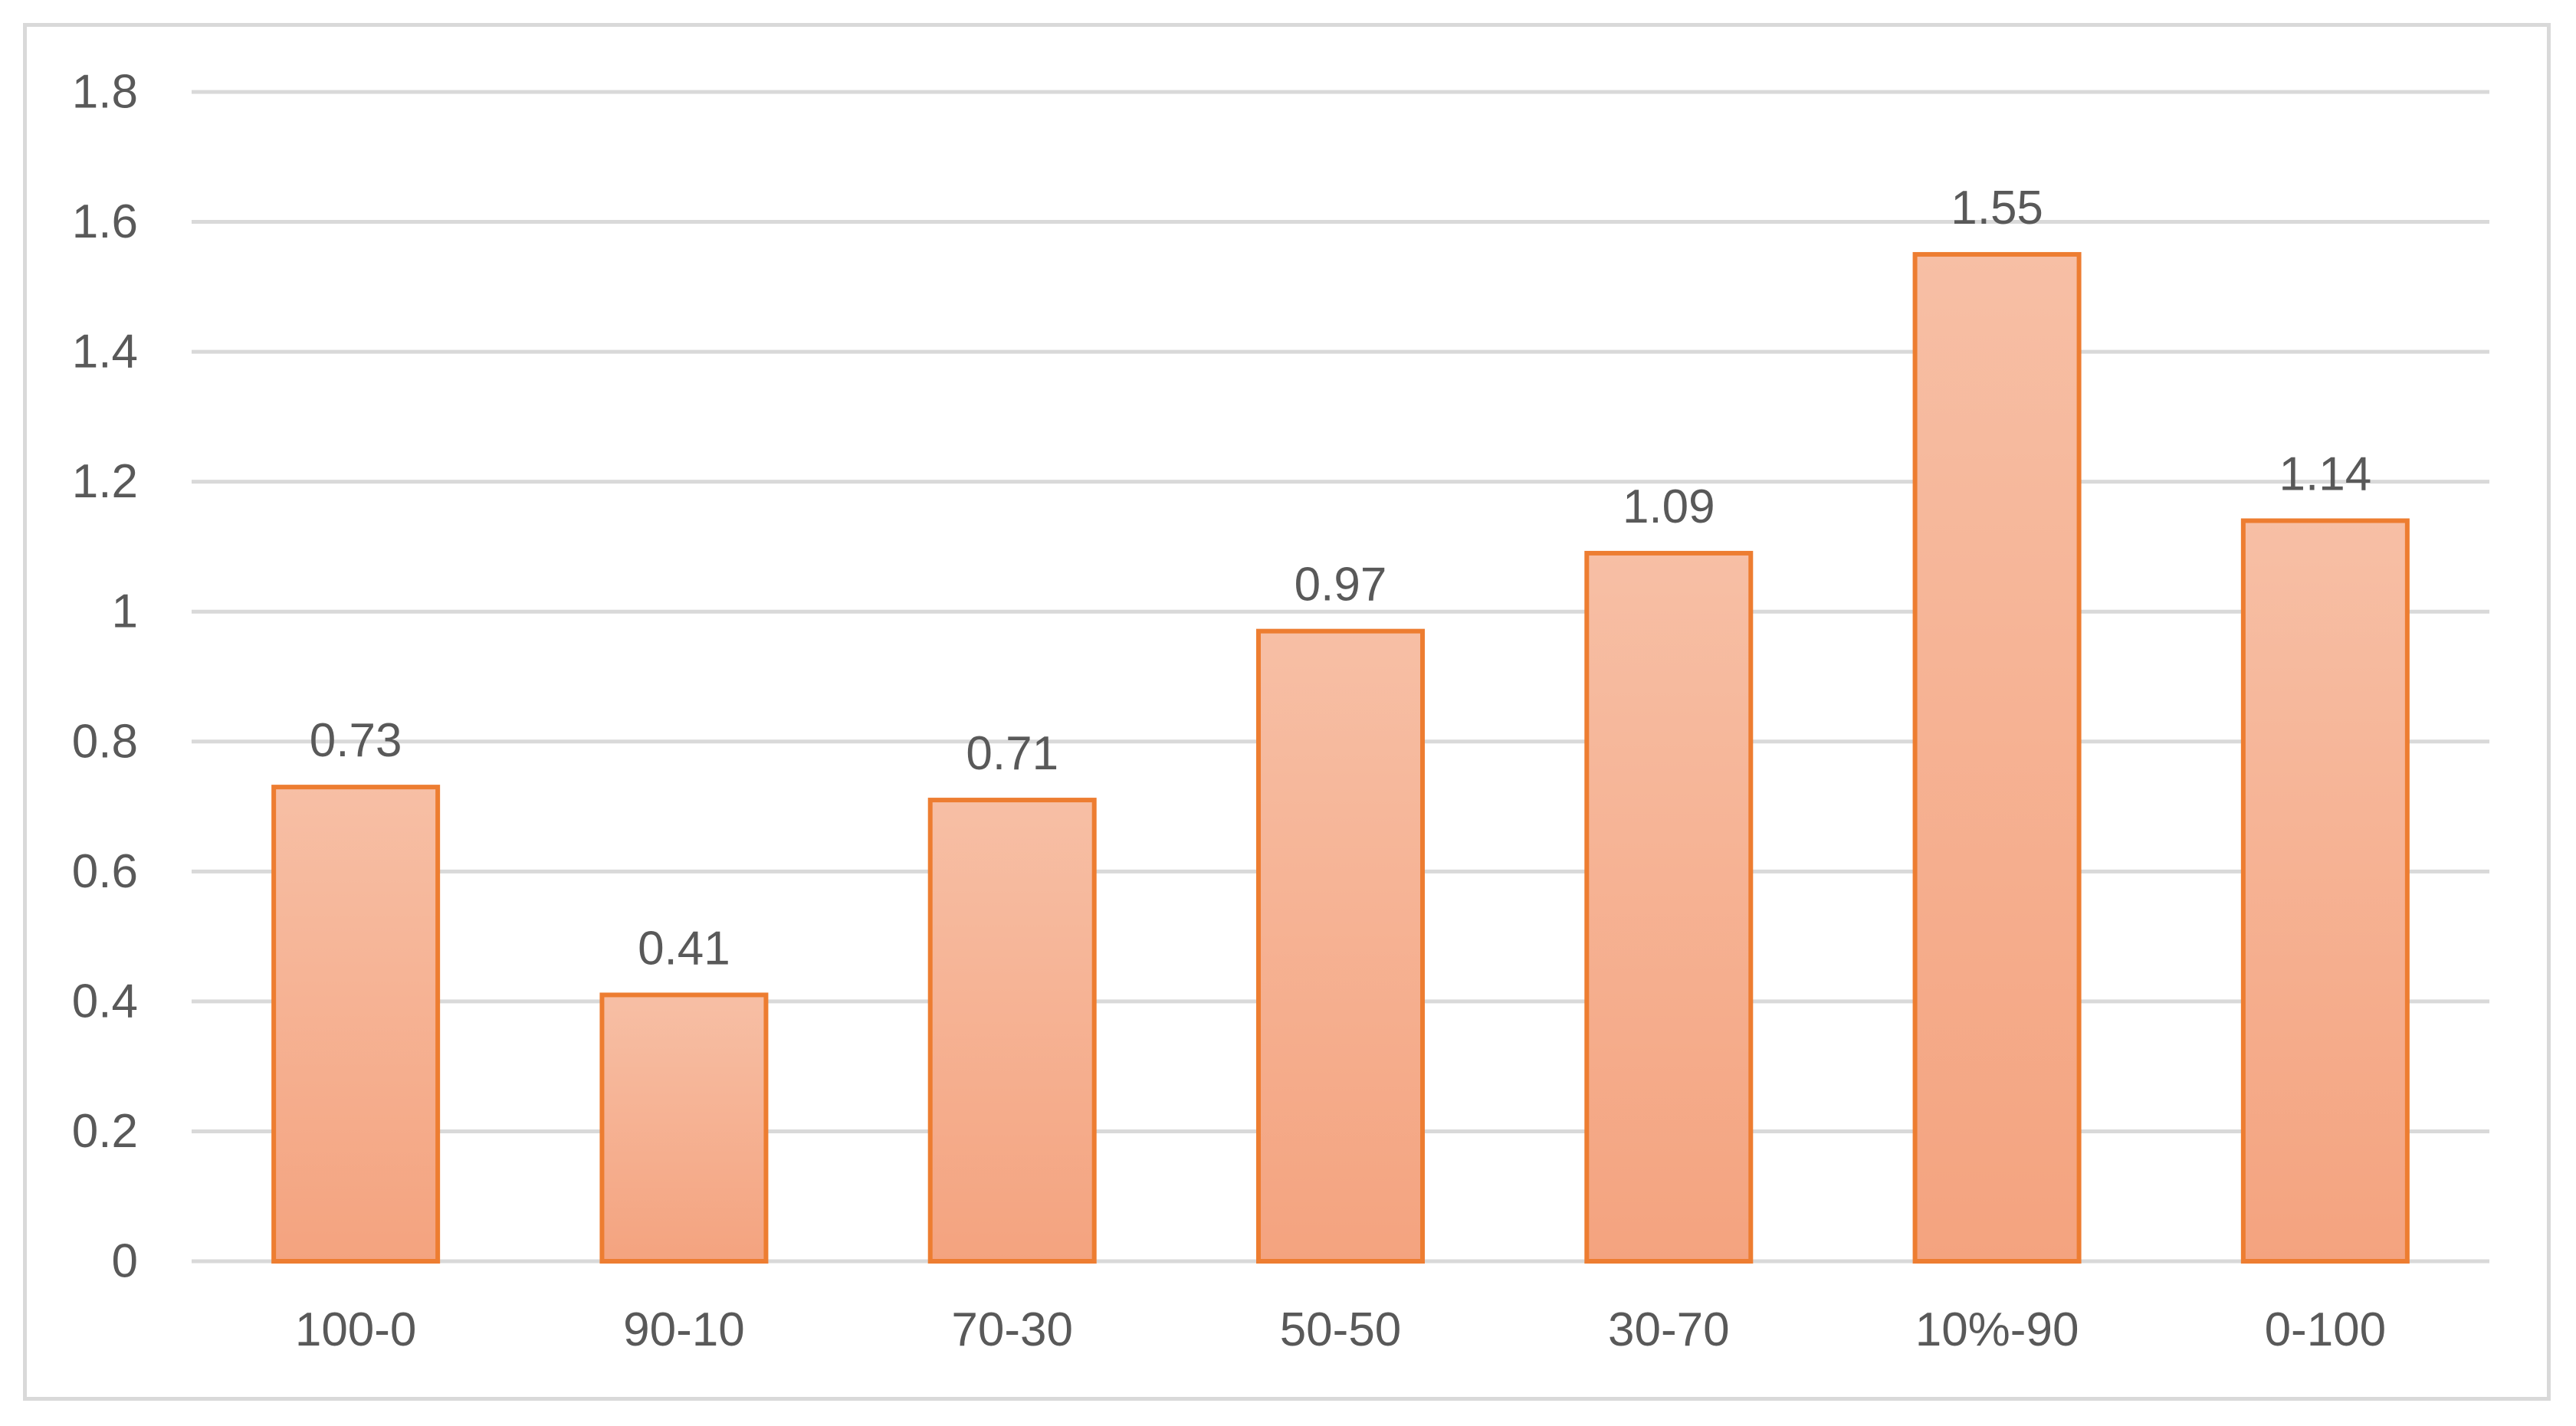  Describe the element at coordinates (105, 221) in the screenshot. I see `y-tick-label: 1.6` at that location.